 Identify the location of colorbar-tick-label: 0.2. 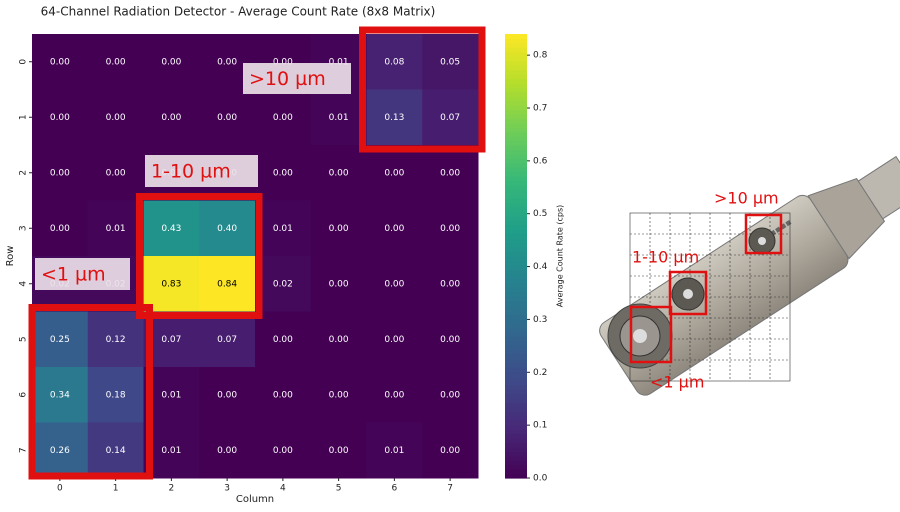
(540, 373).